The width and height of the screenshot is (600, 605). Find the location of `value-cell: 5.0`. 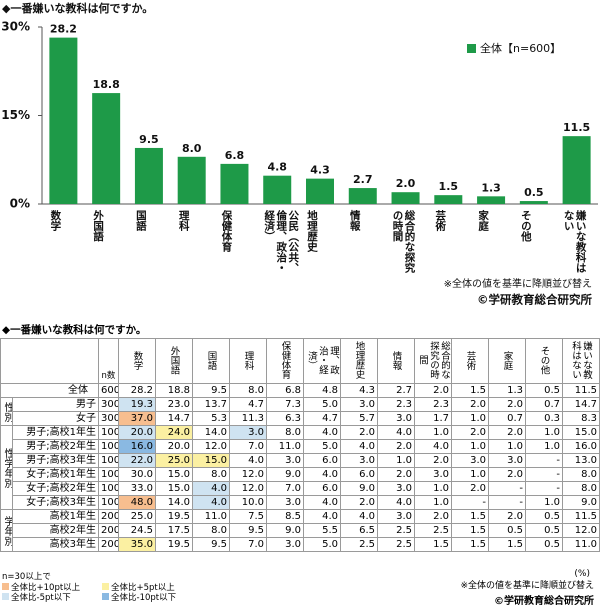

value-cell: 5.0 is located at coordinates (322, 544).